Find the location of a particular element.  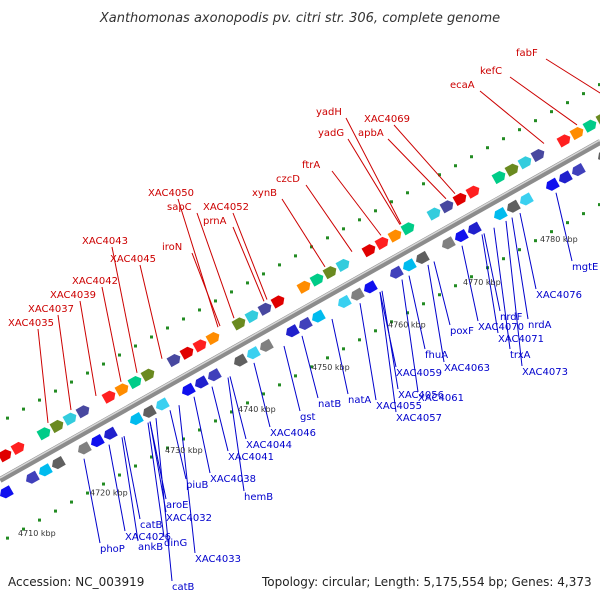

reverse-gene-label: XAC4057 is located at coordinates (419, 418).